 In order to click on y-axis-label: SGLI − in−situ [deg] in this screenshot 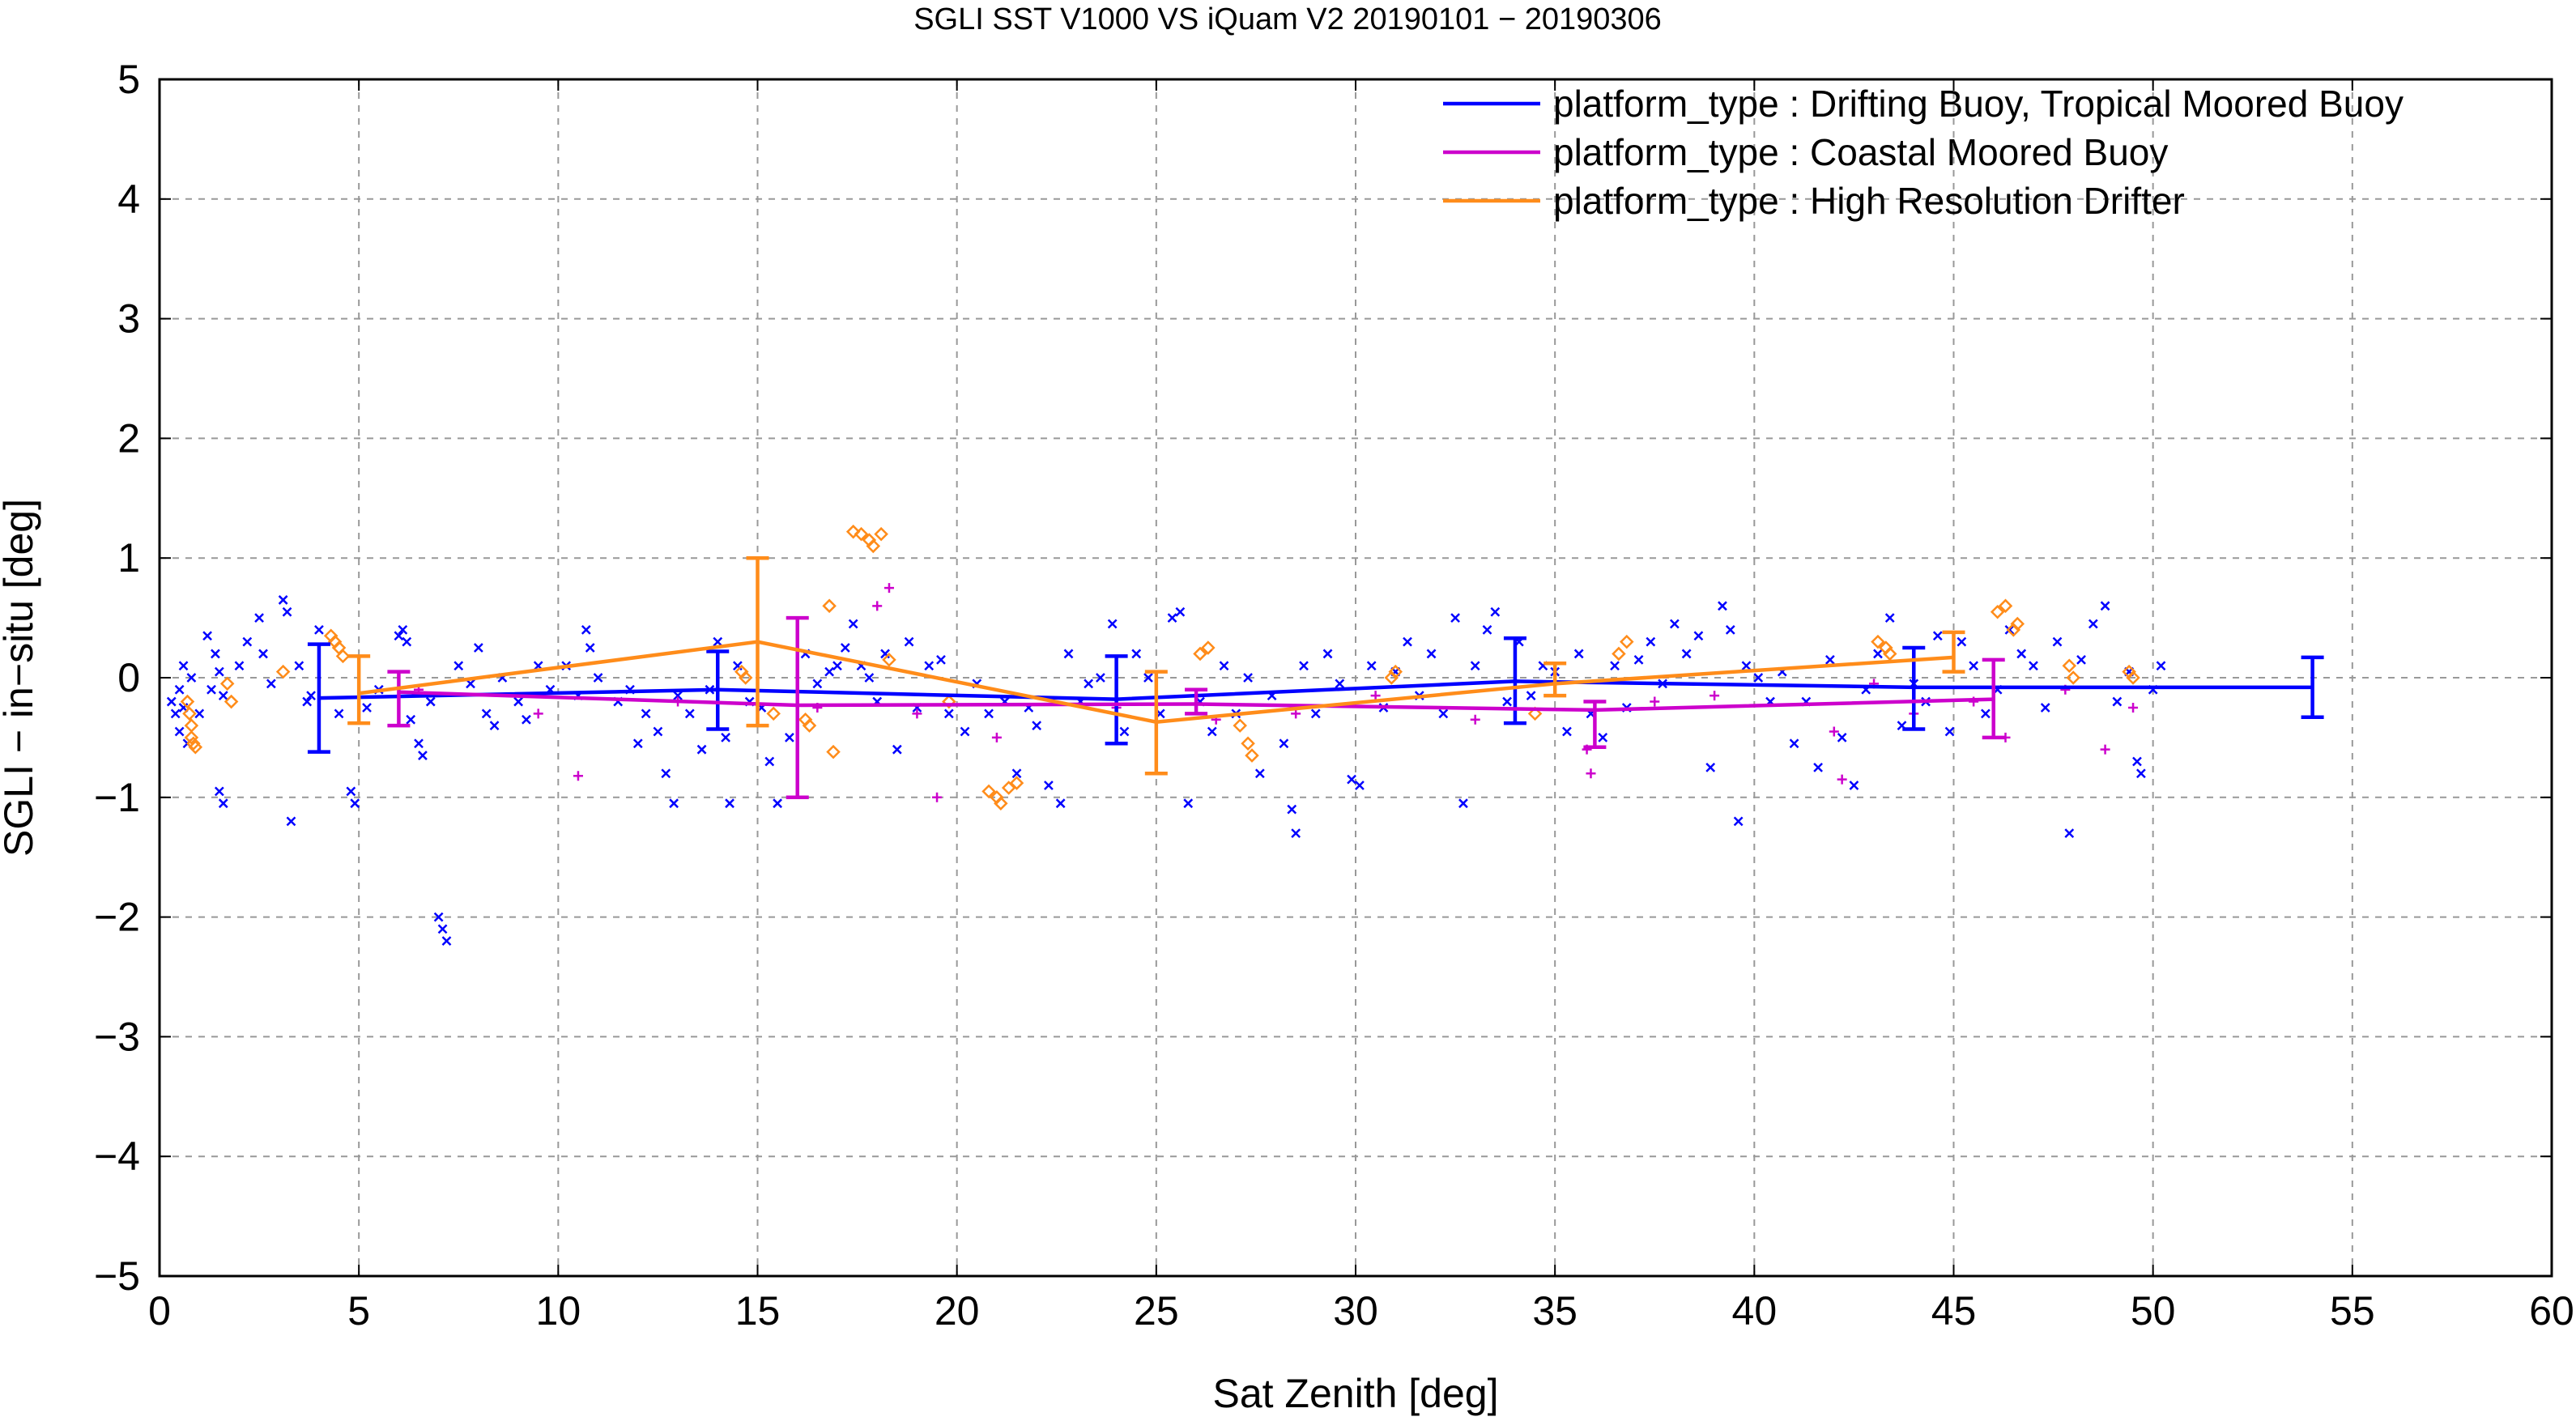, I will do `click(20, 678)`.